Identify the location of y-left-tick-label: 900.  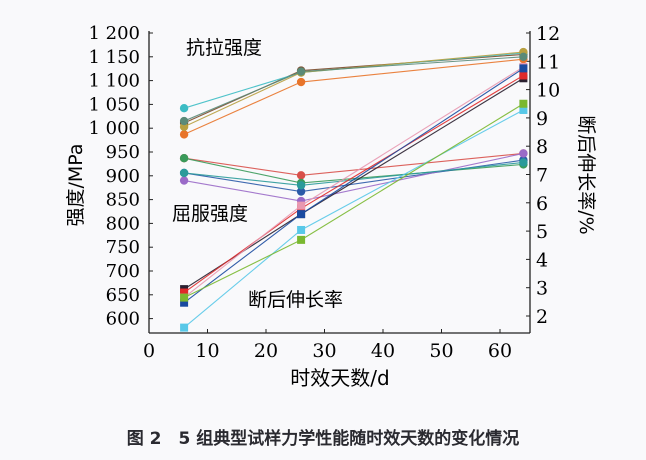
(123, 176).